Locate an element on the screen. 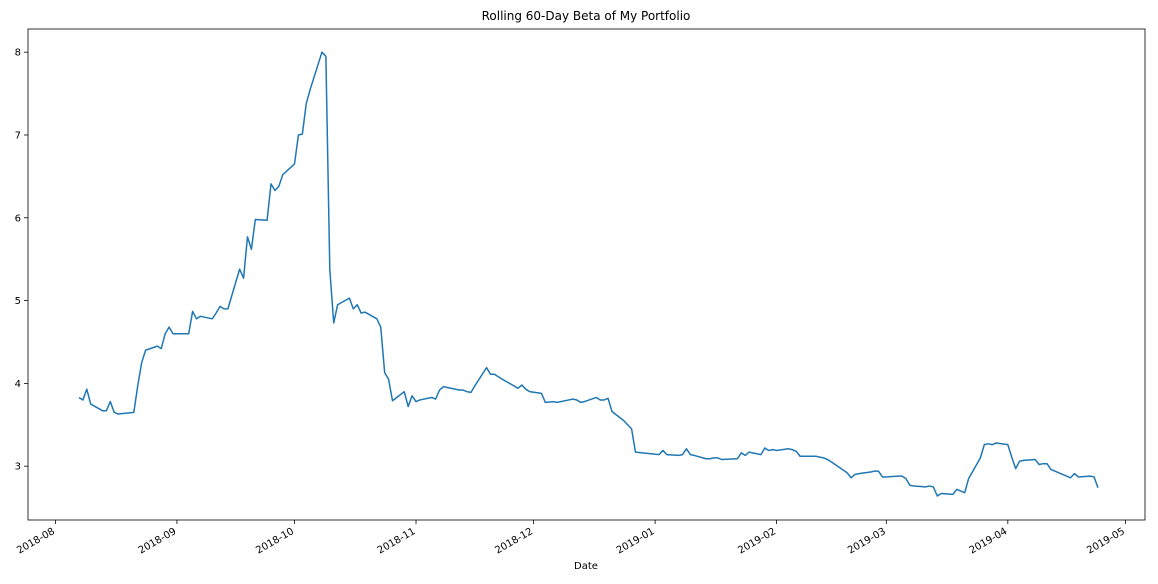 This screenshot has height=584, width=1158. x-tick-label: 2018-08 is located at coordinates (36, 541).